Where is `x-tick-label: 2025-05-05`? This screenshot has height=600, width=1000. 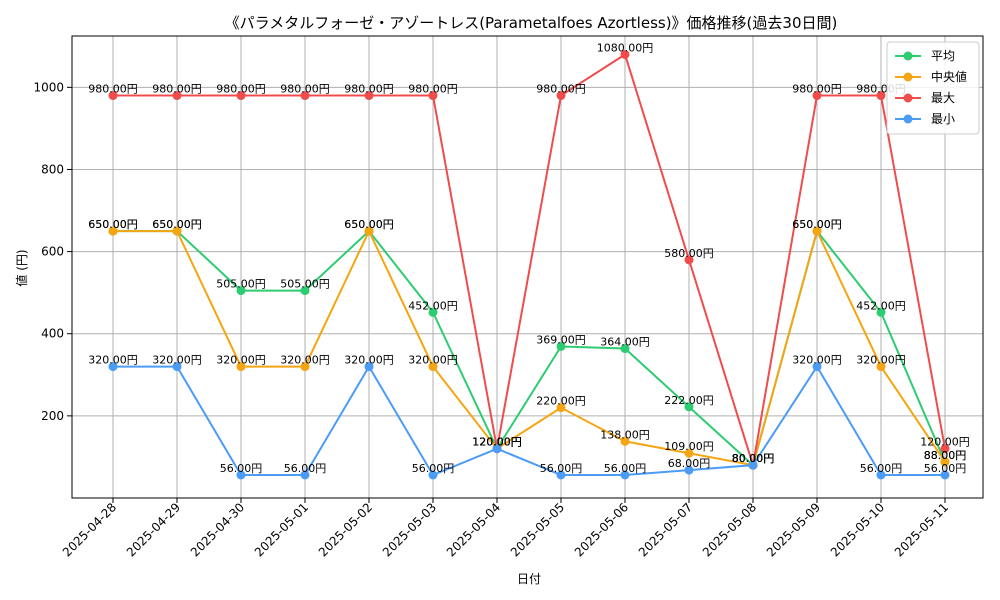
x-tick-label: 2025-05-05 is located at coordinates (537, 529).